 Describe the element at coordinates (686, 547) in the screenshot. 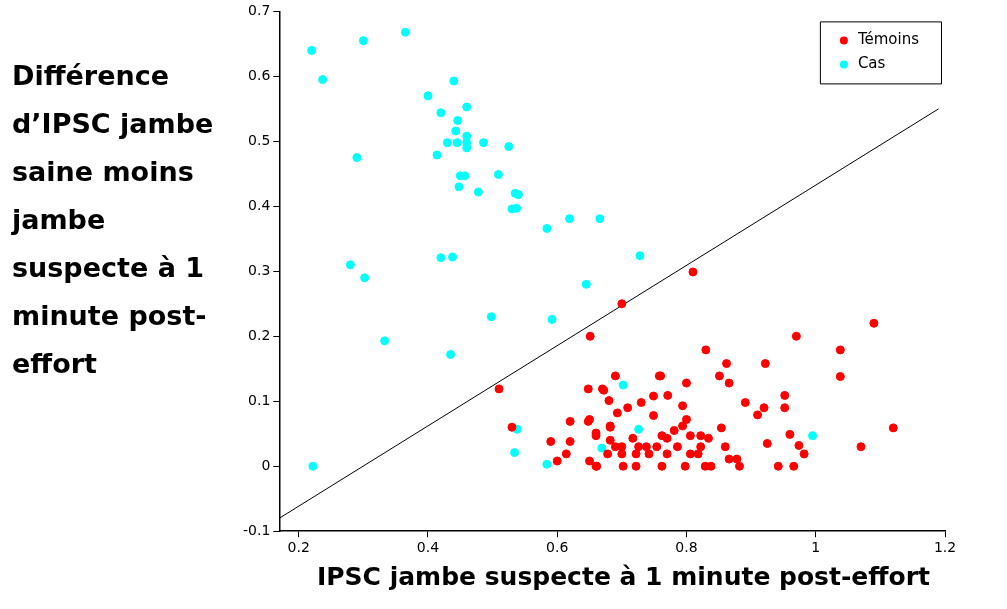

I see `x-tick-label: 0.8` at that location.